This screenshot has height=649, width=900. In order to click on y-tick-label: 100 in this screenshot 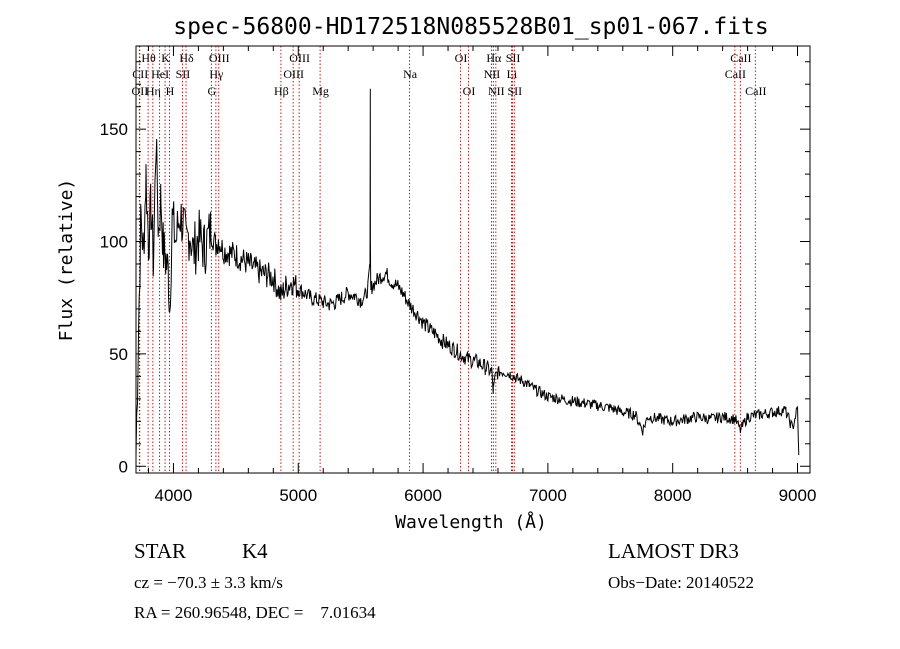, I will do `click(114, 242)`.